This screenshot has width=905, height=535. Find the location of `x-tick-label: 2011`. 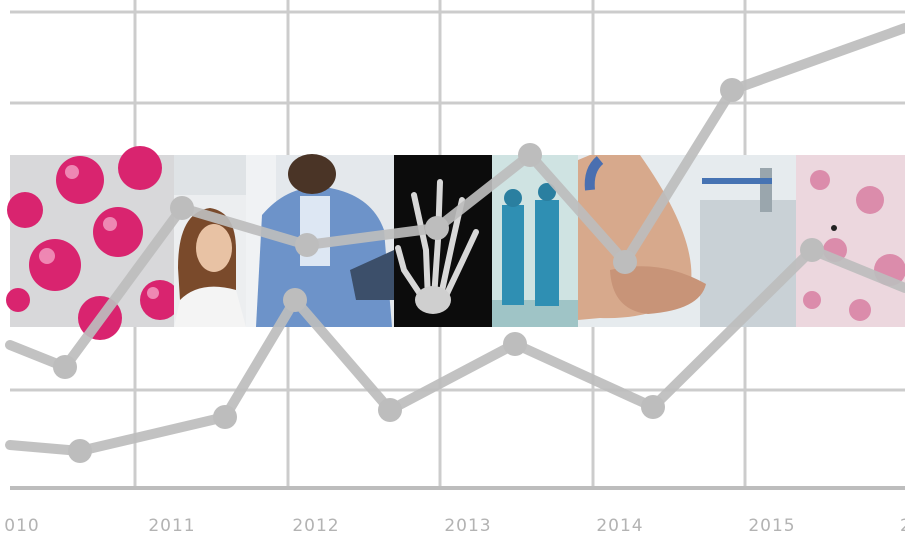

x-tick-label: 2011 is located at coordinates (171, 525).